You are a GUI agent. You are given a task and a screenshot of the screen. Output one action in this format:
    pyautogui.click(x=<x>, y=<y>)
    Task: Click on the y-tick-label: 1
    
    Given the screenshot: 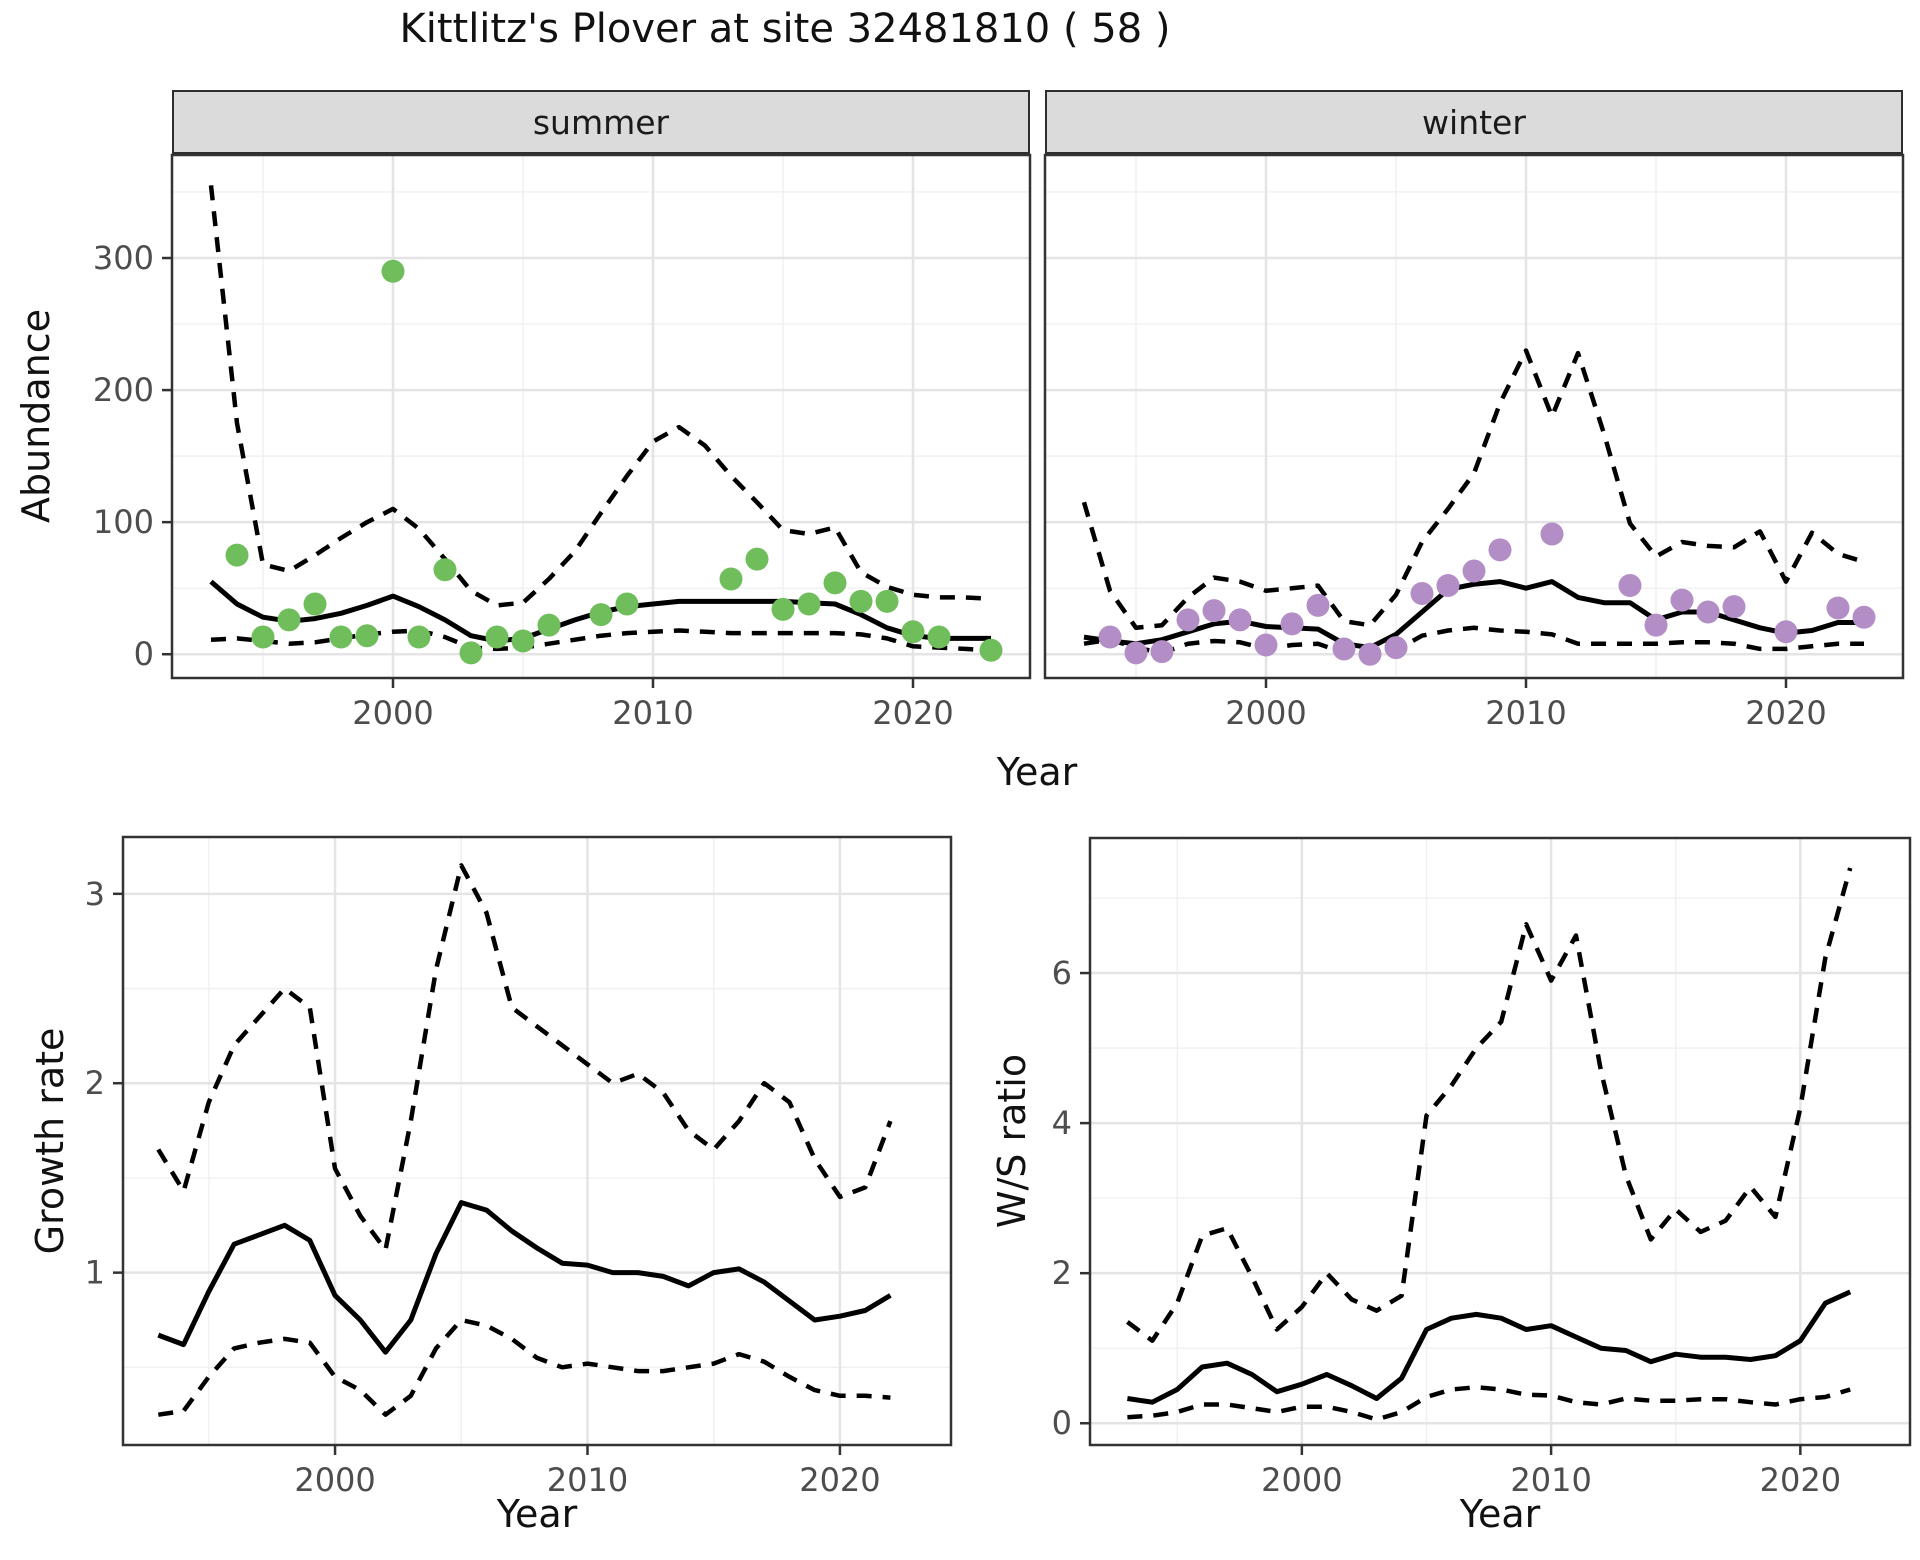 What is the action you would take?
    pyautogui.click(x=95, y=1273)
    